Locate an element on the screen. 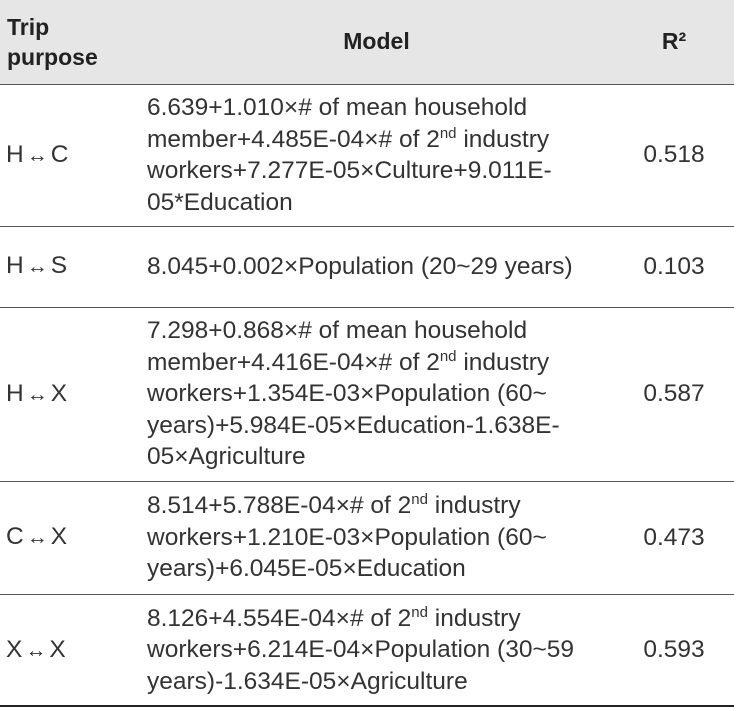  header-row: Trip purpose Model R² is located at coordinates (367, 42).